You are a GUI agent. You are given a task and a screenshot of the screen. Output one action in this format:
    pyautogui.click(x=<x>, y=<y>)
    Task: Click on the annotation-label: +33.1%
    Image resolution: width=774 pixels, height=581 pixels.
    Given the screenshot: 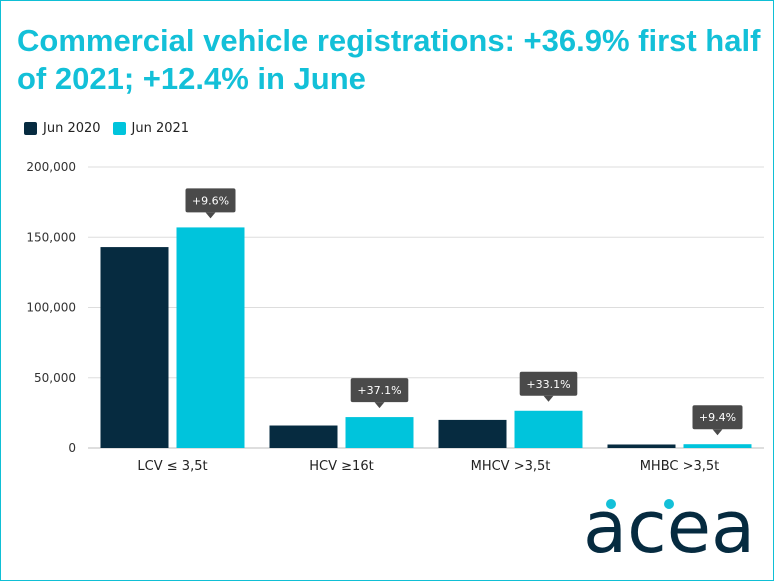 What is the action you would take?
    pyautogui.click(x=548, y=384)
    